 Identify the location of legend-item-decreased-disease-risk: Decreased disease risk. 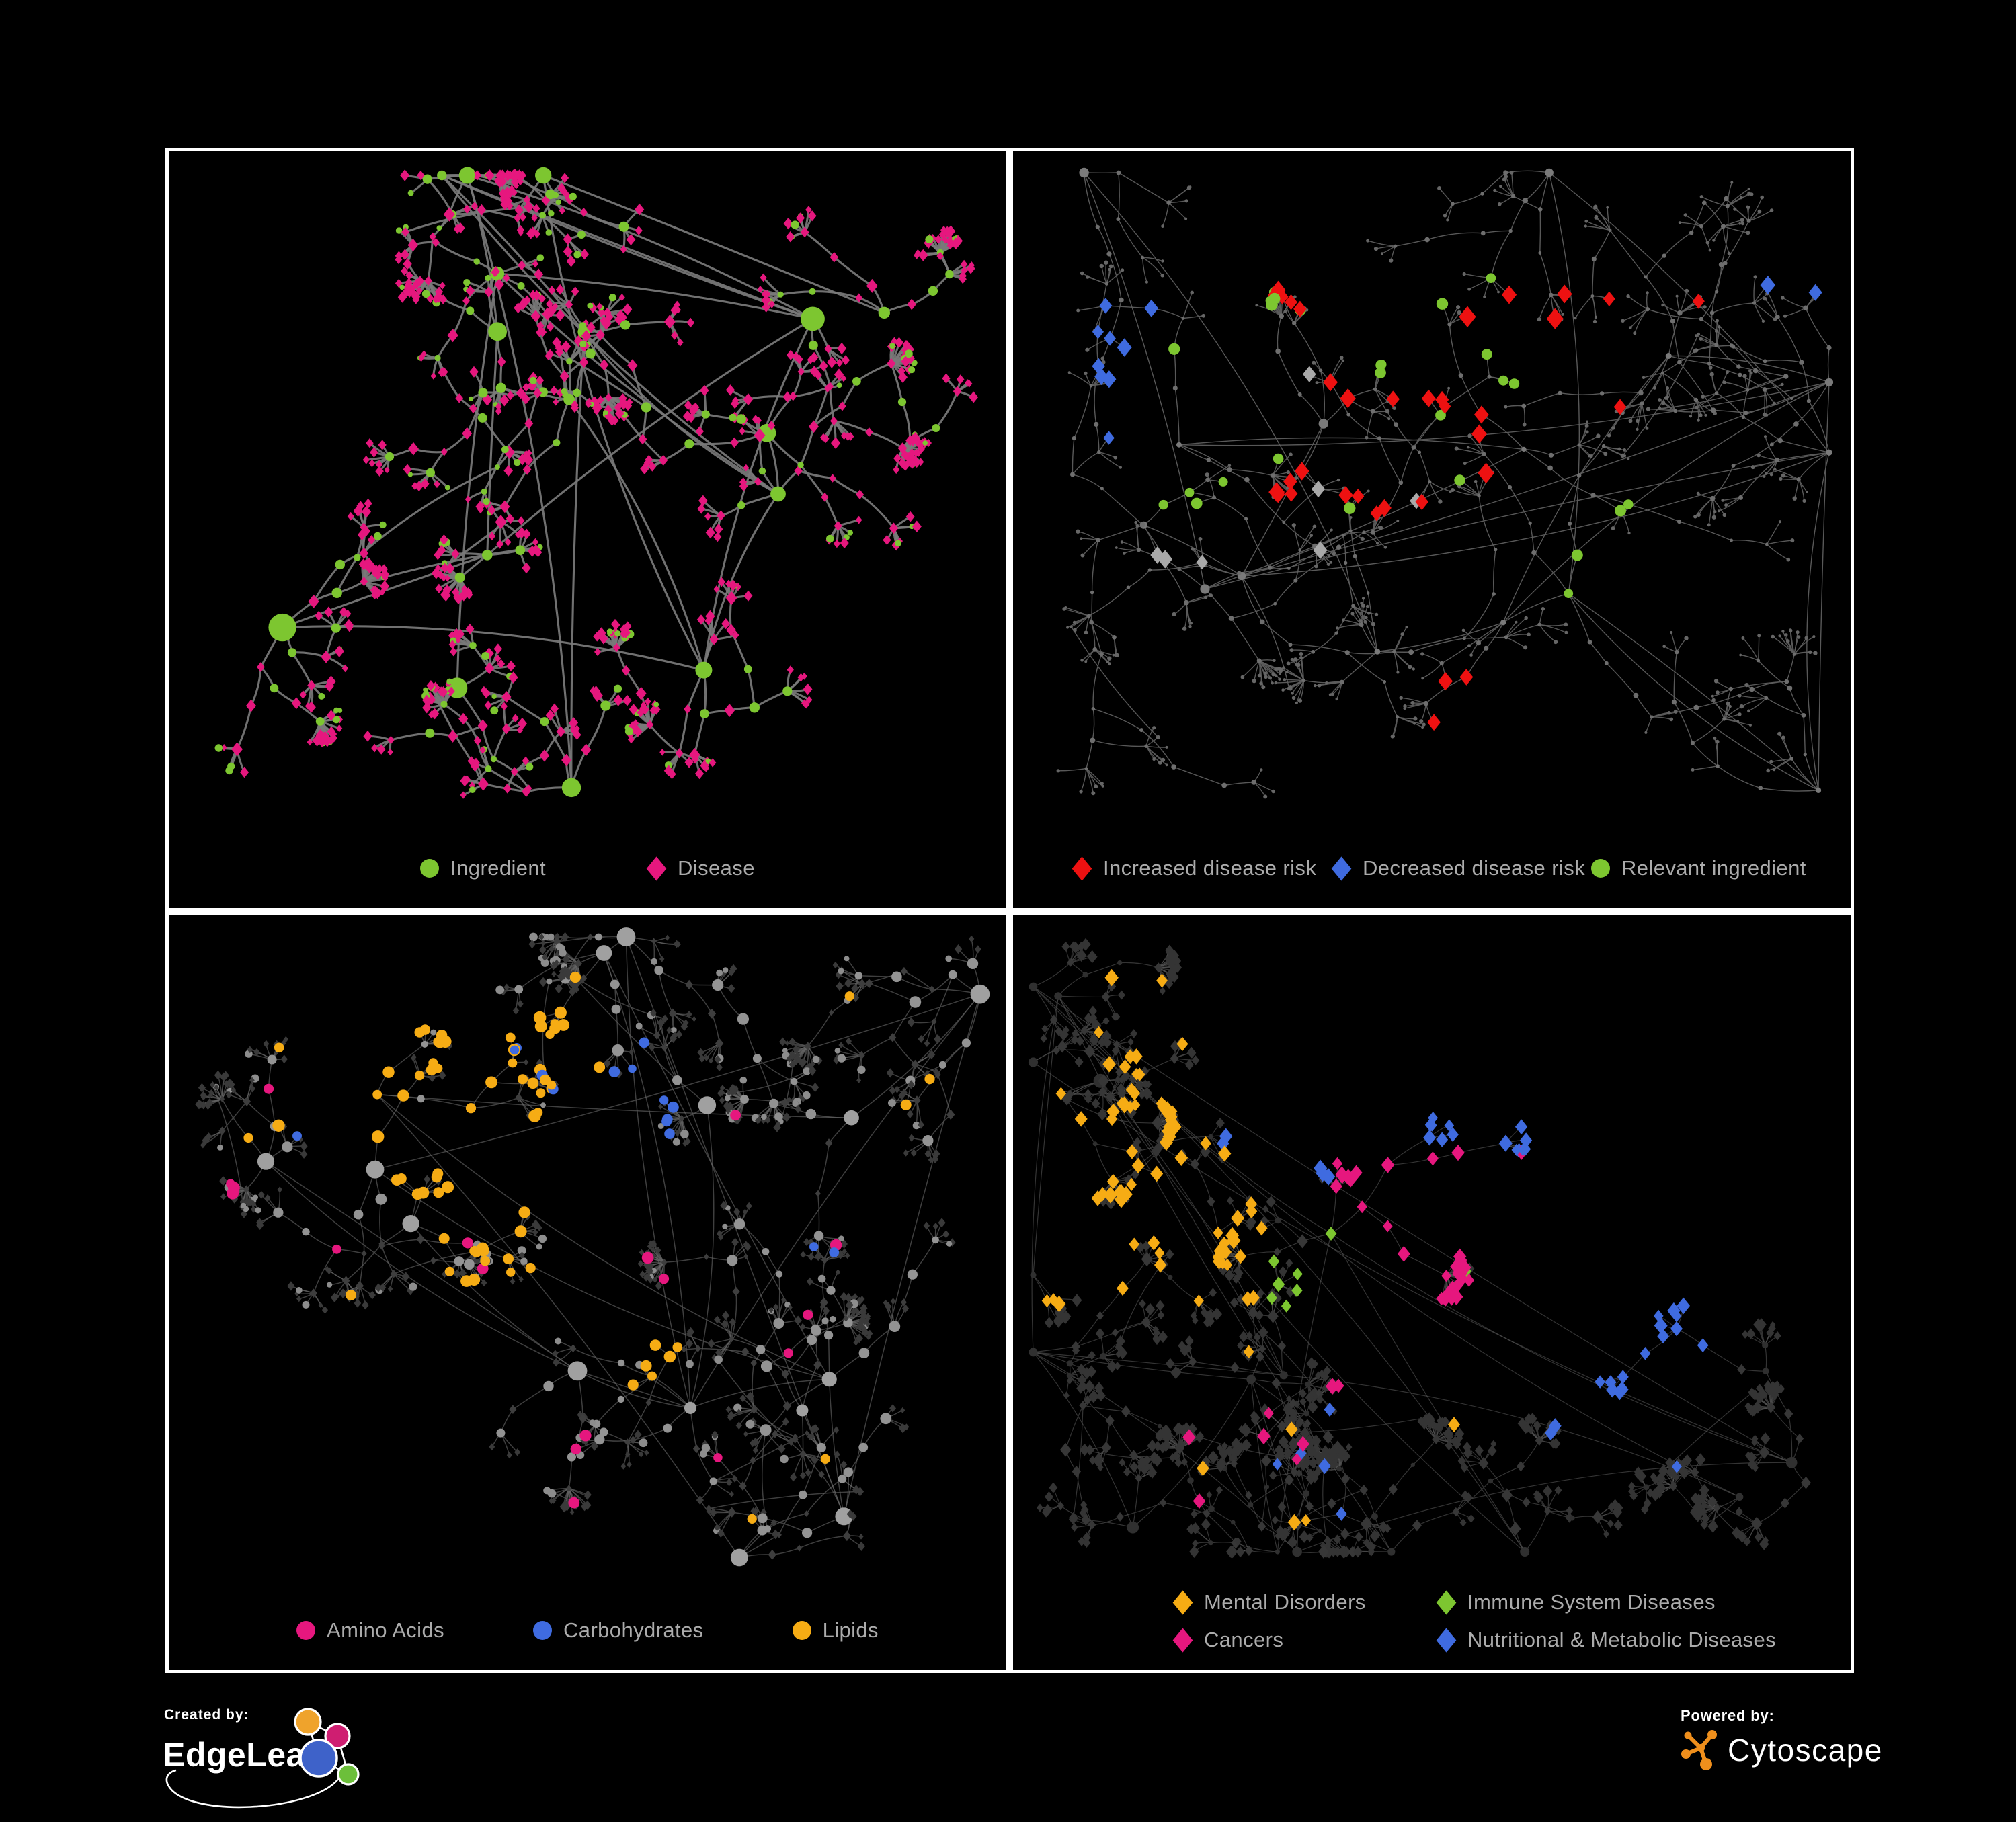
(1461, 869).